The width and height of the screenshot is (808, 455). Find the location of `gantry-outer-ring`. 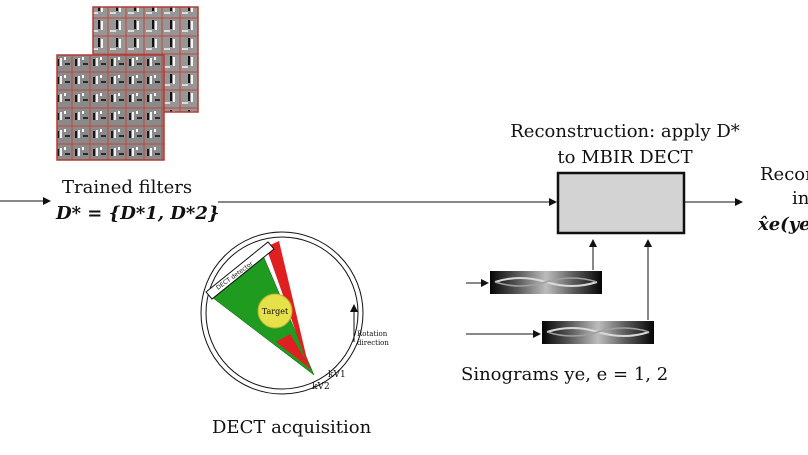

gantry-outer-ring is located at coordinates (282, 313).